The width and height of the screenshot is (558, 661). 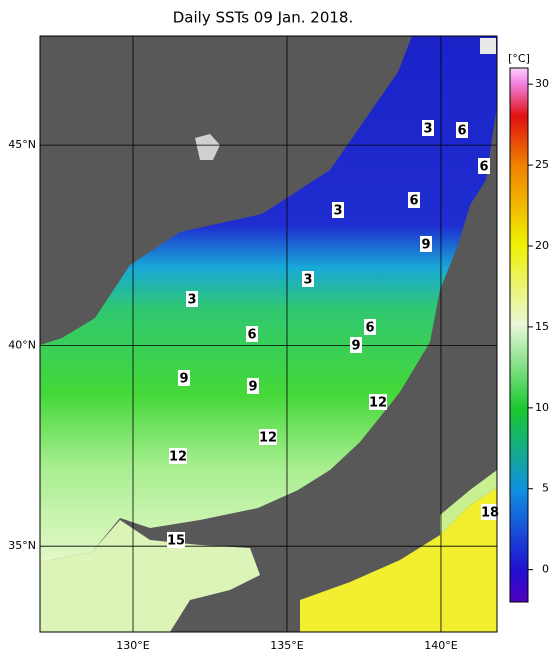 What do you see at coordinates (468, 502) in the screenshot?
I see `coastal-sea` at bounding box center [468, 502].